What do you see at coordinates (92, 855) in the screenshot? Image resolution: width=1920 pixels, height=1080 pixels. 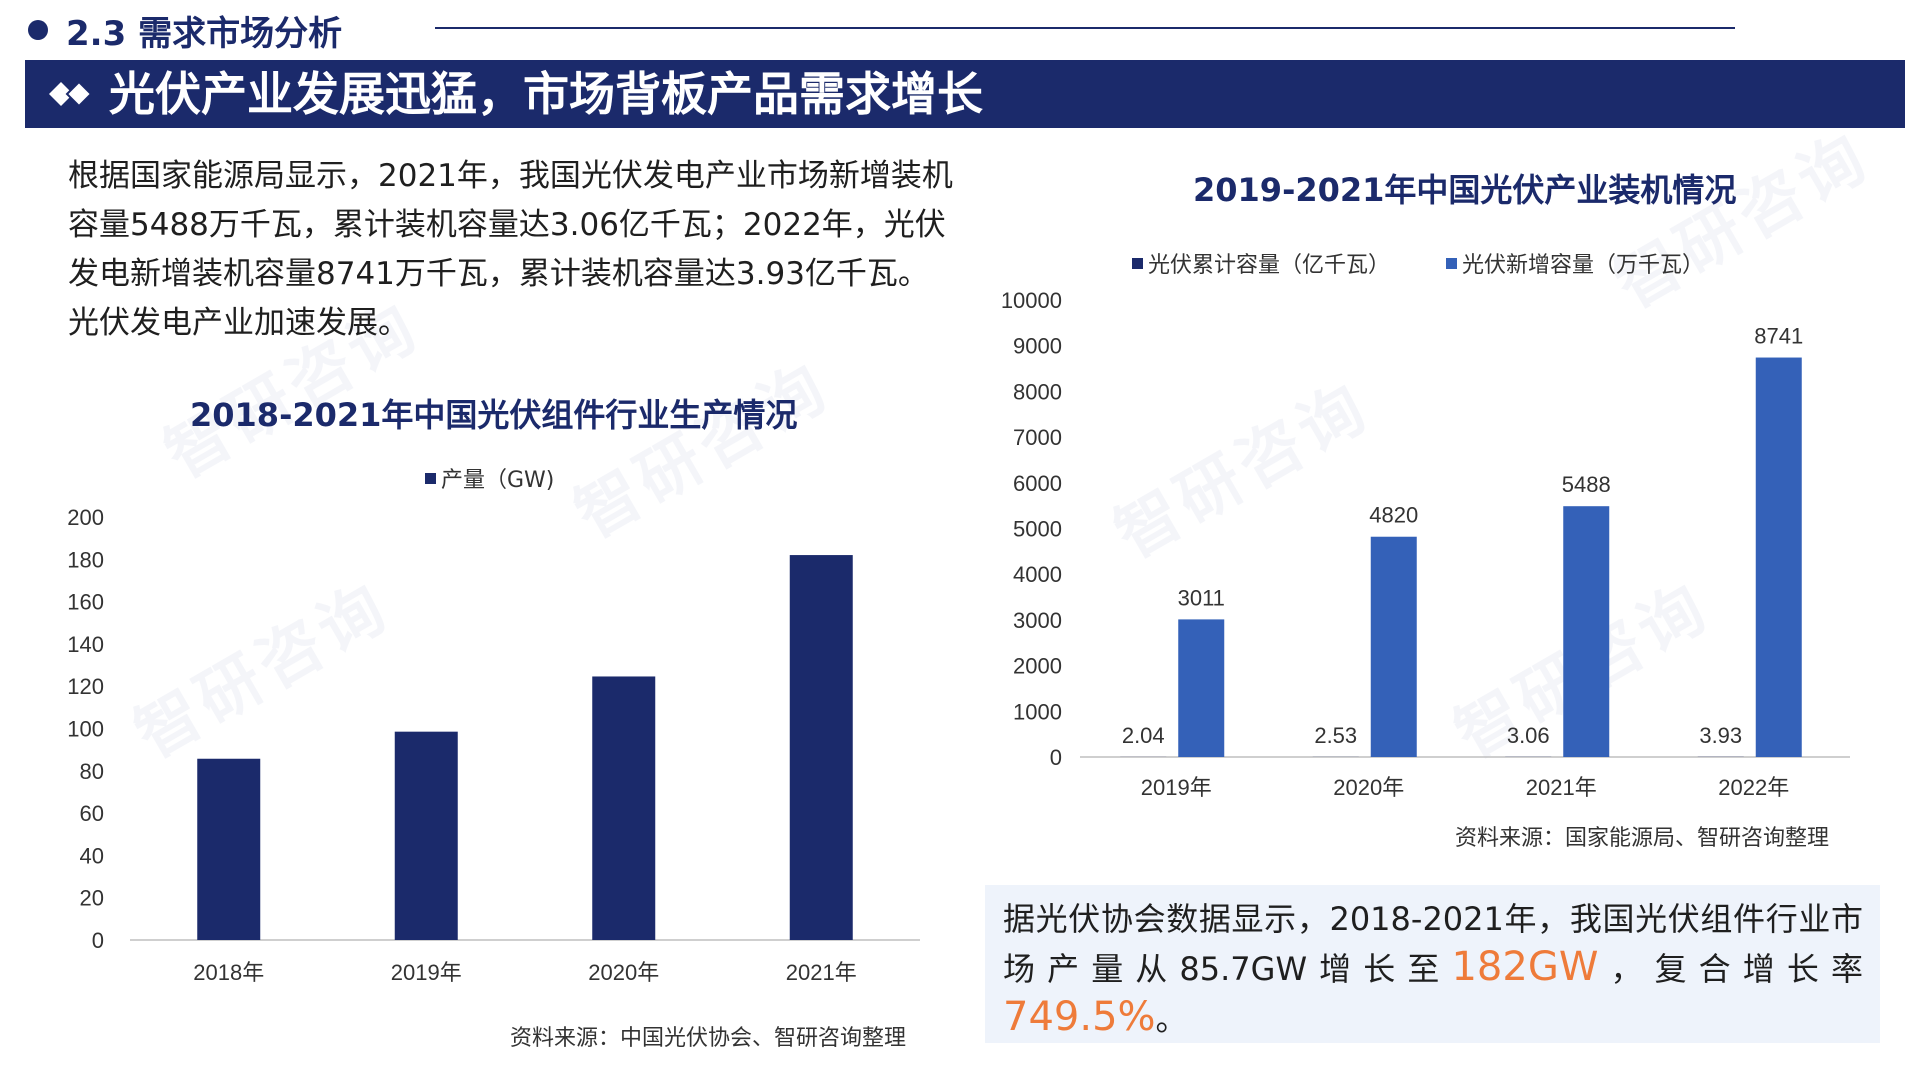 I see `y-tick-label: 40` at bounding box center [92, 855].